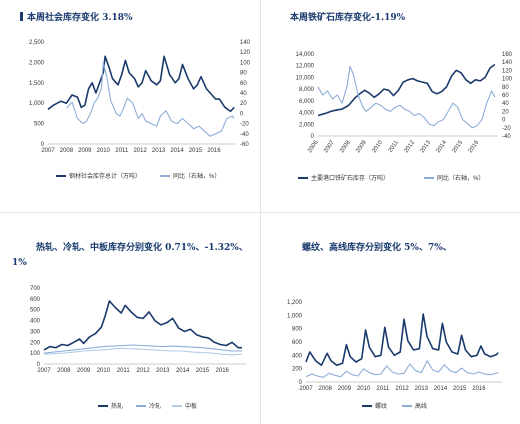 This screenshot has height=424, width=520. Describe the element at coordinates (507, 55) in the screenshot. I see `y-tick-label-right: 160` at that location.